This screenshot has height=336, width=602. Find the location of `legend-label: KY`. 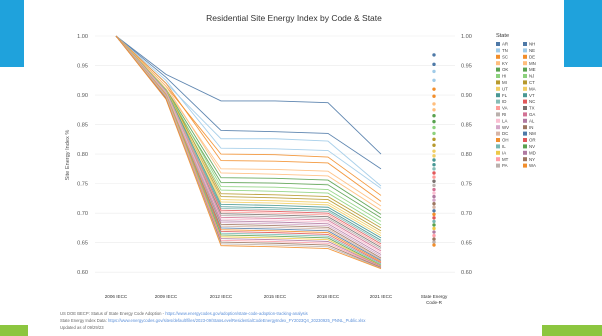

legend-label: KY is located at coordinates (505, 63).